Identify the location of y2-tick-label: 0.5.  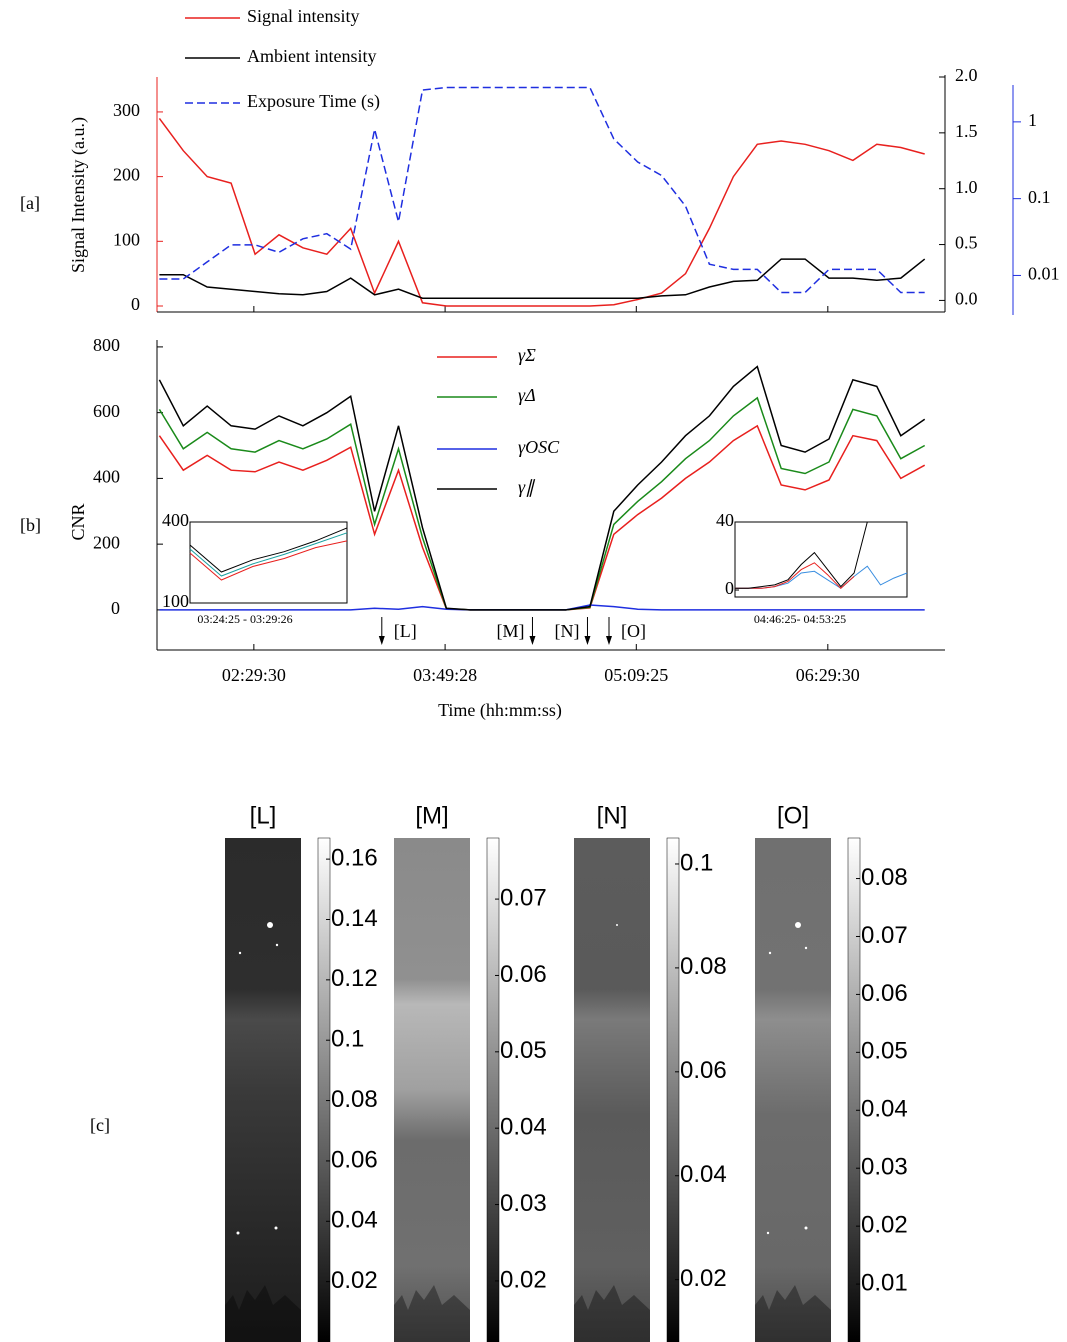
(966, 243).